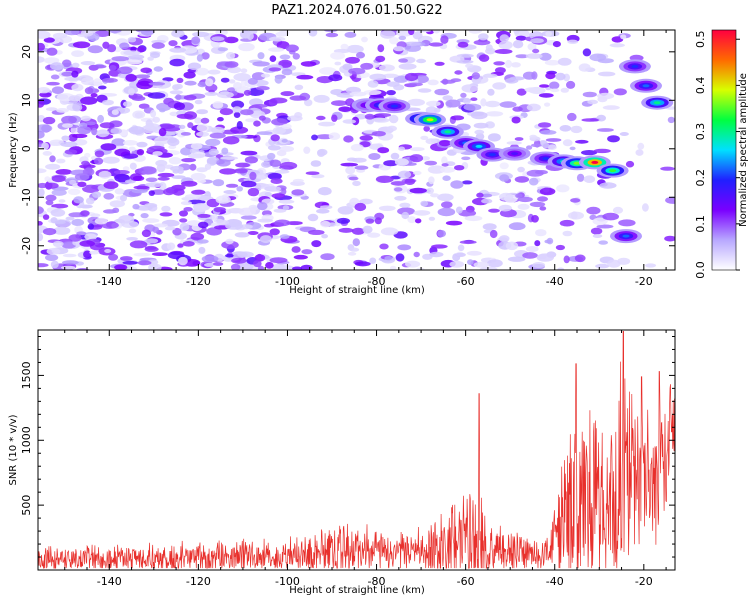  Describe the element at coordinates (577, 163) in the screenshot. I see `ridge-mark` at that location.